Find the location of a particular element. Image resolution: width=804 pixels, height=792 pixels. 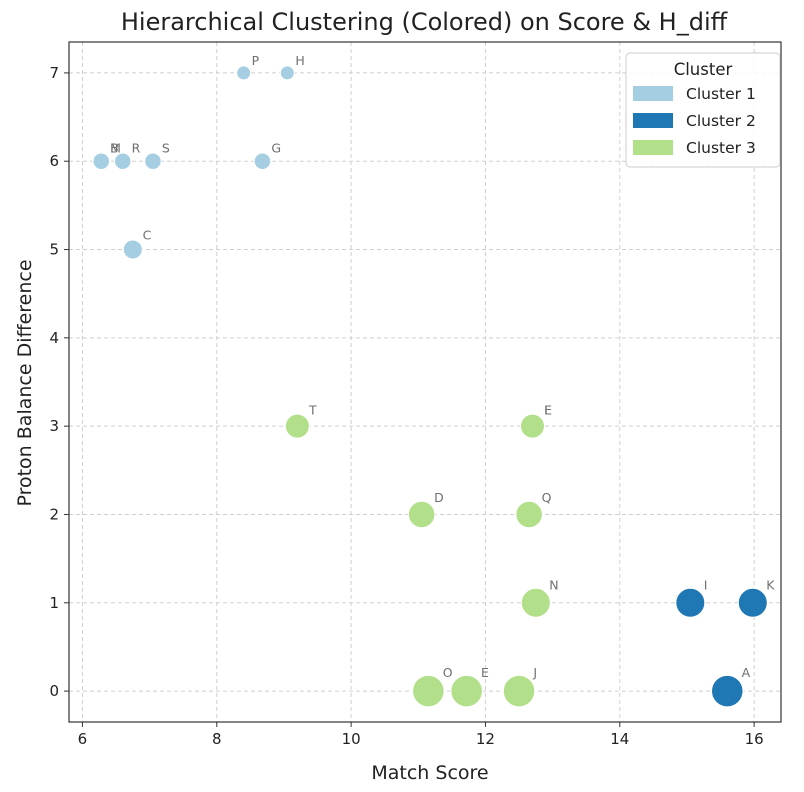

point-label: A is located at coordinates (746, 672).